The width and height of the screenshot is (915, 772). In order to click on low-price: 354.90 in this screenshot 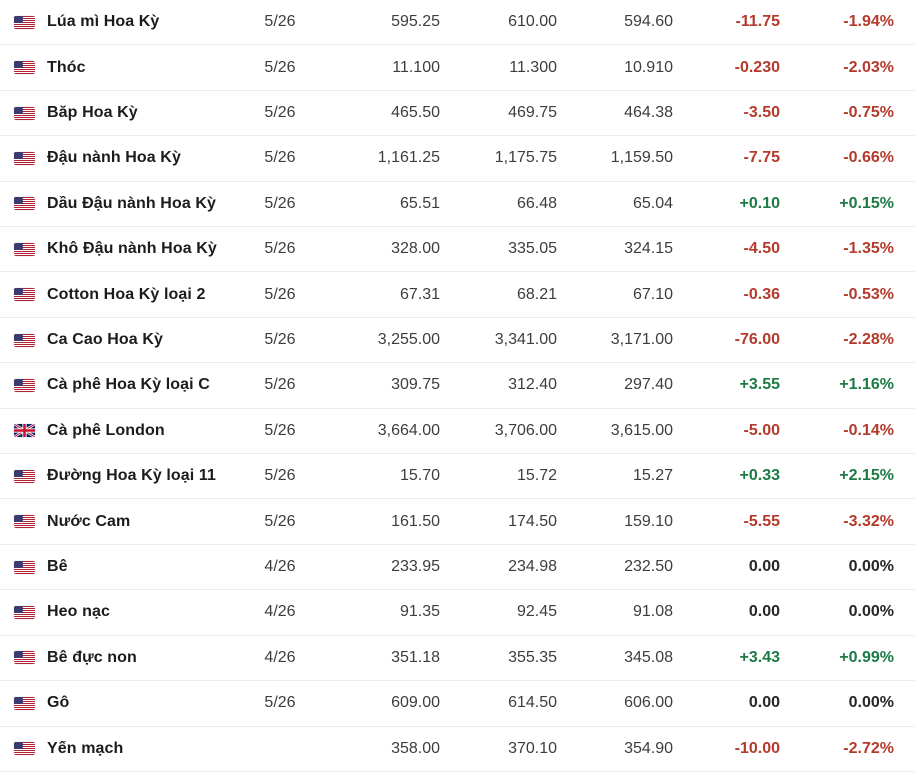, I will do `click(648, 748)`.